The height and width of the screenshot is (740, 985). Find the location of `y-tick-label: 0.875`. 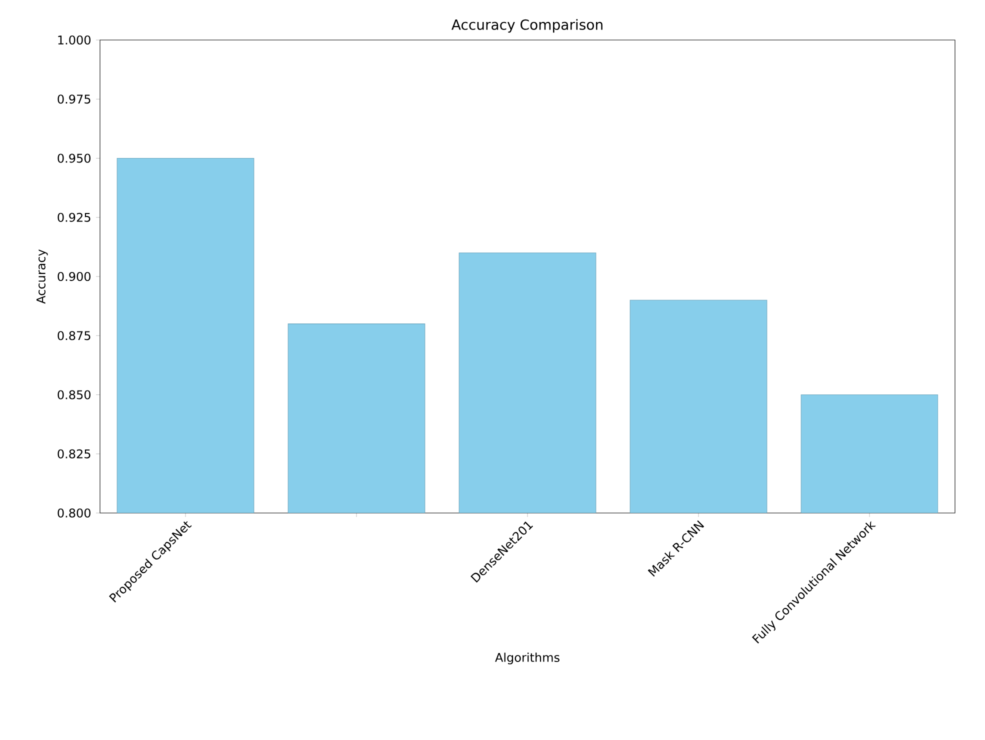

y-tick-label: 0.875 is located at coordinates (74, 335).